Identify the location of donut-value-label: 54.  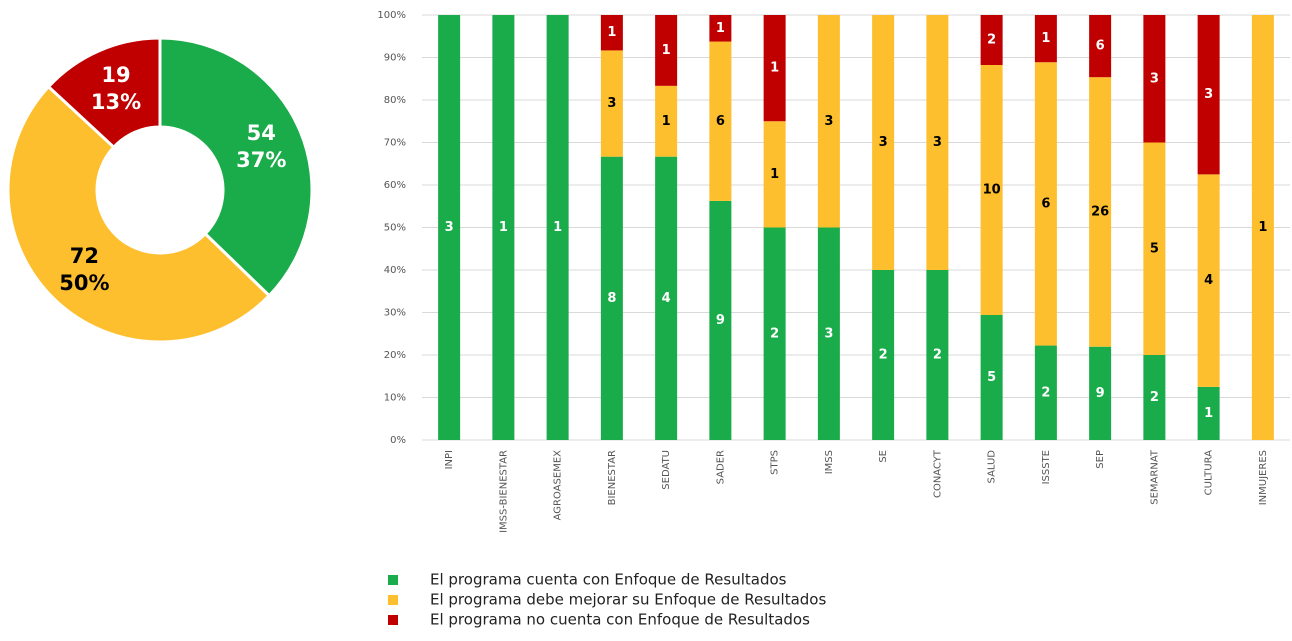
(261, 133).